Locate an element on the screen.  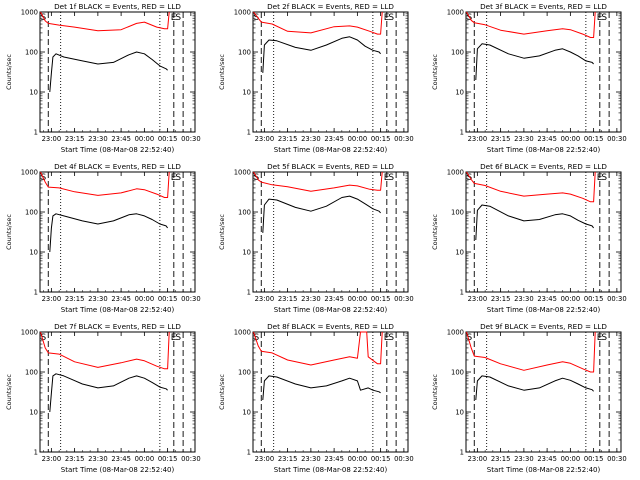
chart-title: Det 9f BLACK = Events, RED = LLD is located at coordinates (543, 326).